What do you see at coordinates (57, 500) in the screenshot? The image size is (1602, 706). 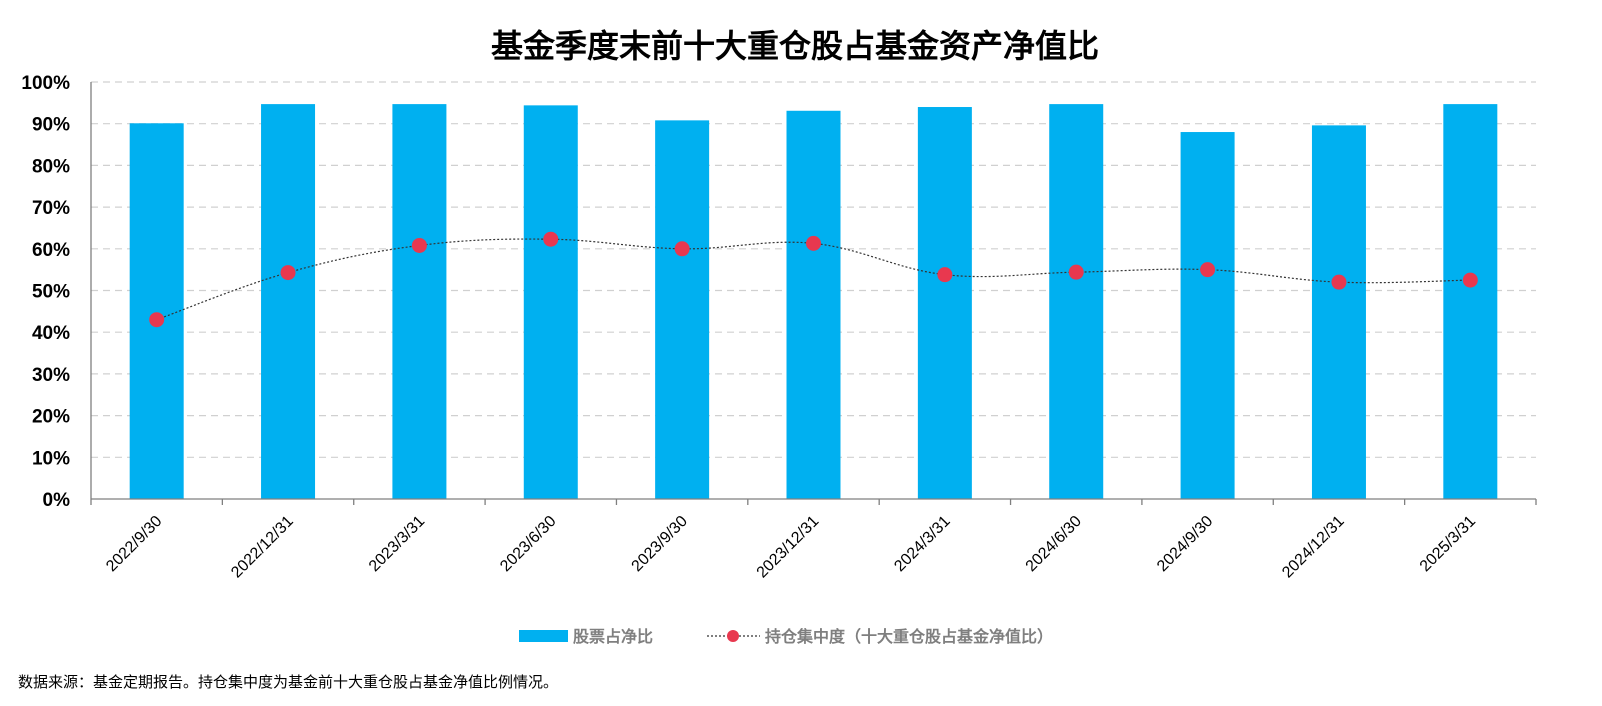 I see `y-tick-label: 0%` at bounding box center [57, 500].